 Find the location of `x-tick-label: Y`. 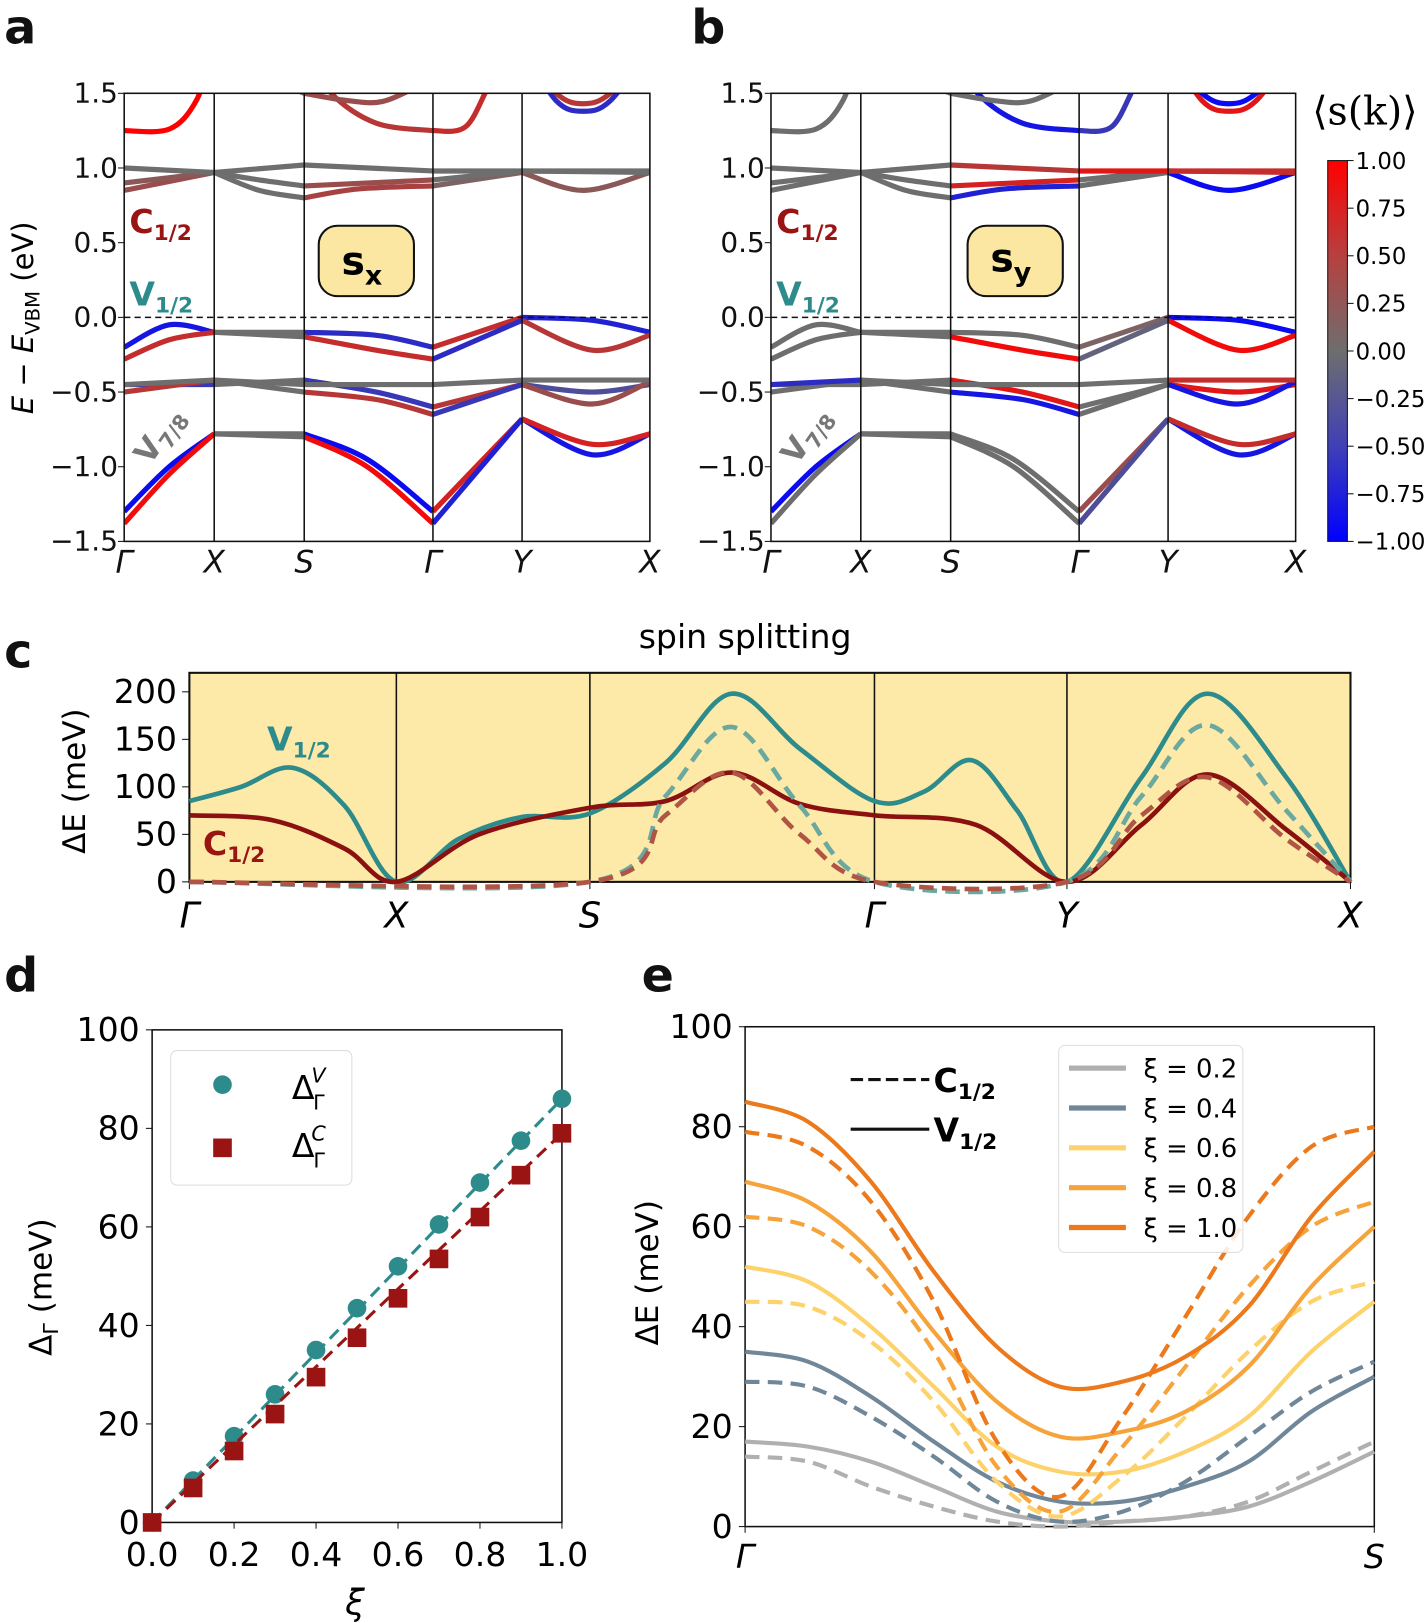

x-tick-label: Y is located at coordinates (1068, 915).